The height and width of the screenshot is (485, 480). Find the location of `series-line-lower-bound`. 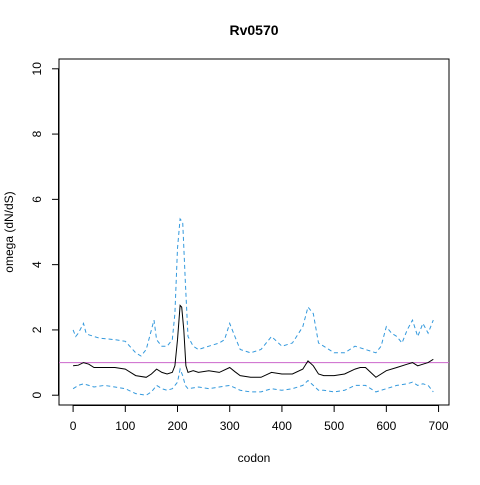

series-line-lower-bound is located at coordinates (253, 381).